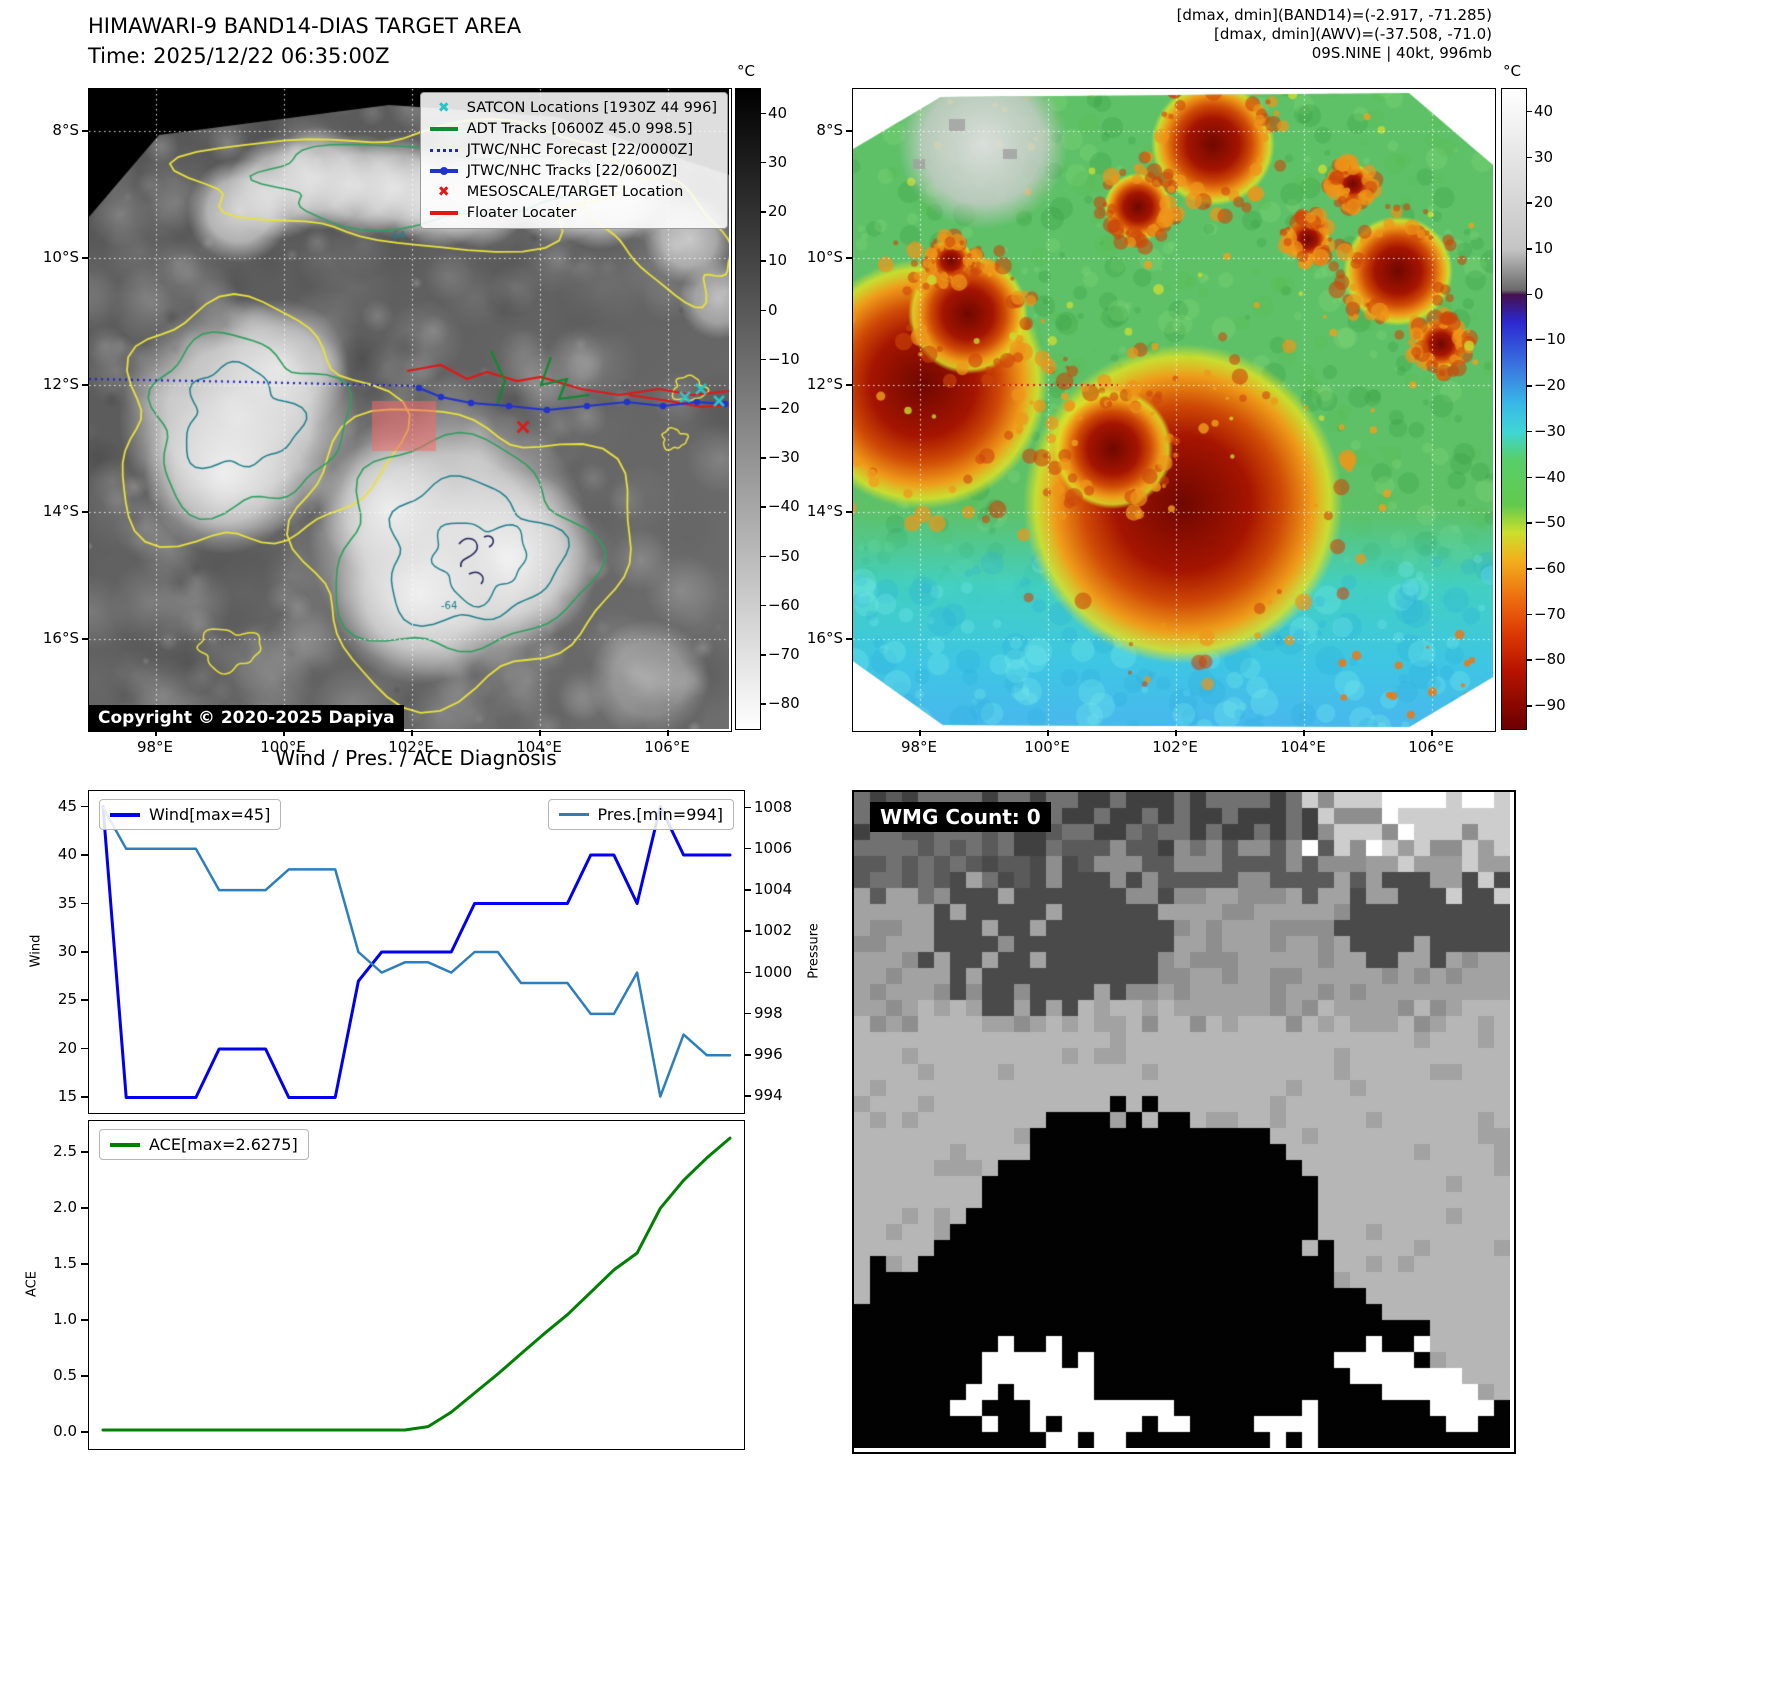  Describe the element at coordinates (125, 1144) in the screenshot. I see `ace-line-sample-icon` at that location.